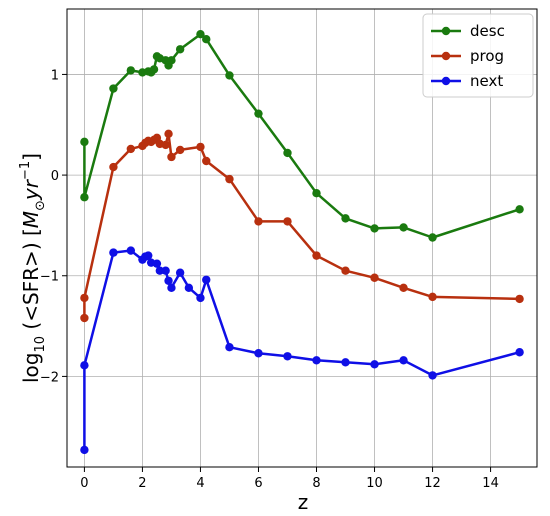 The width and height of the screenshot is (550, 516). What do you see at coordinates (486, 81) in the screenshot?
I see `legend-label: next` at bounding box center [486, 81].